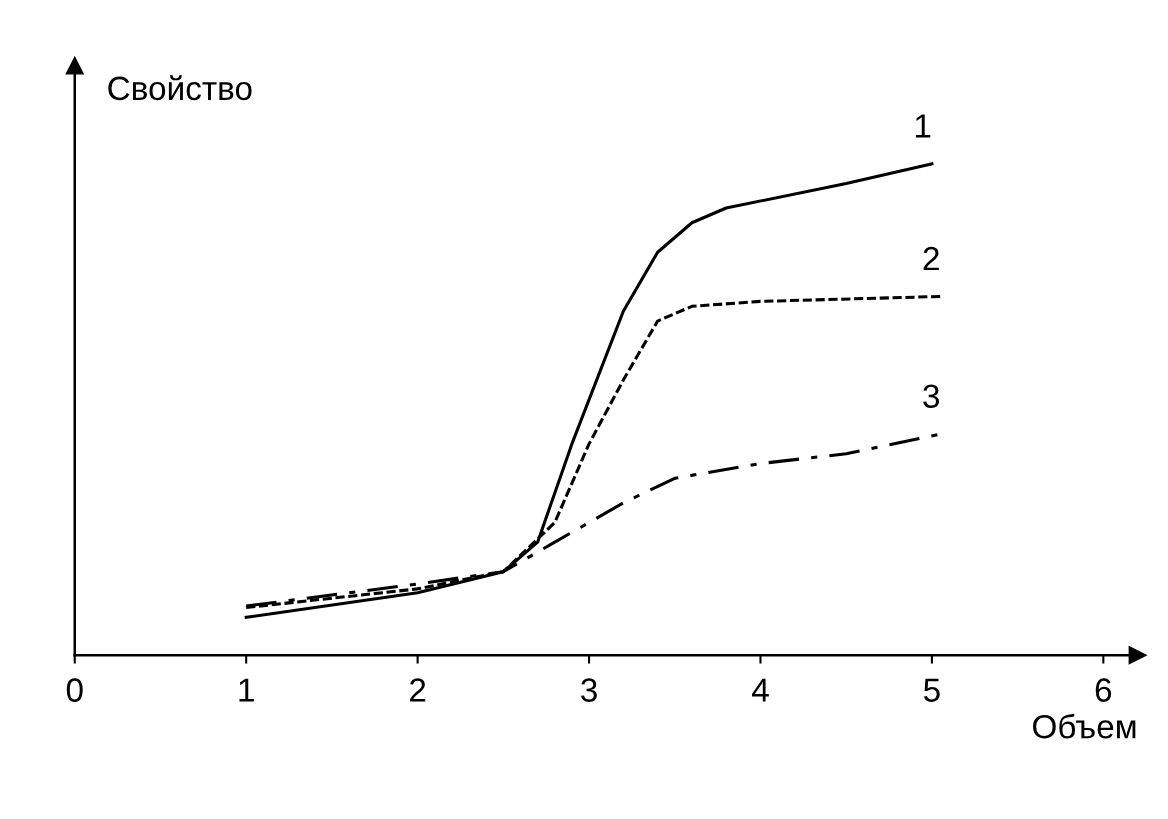  Describe the element at coordinates (589, 690) in the screenshot. I see `x-tick-label: 3` at that location.